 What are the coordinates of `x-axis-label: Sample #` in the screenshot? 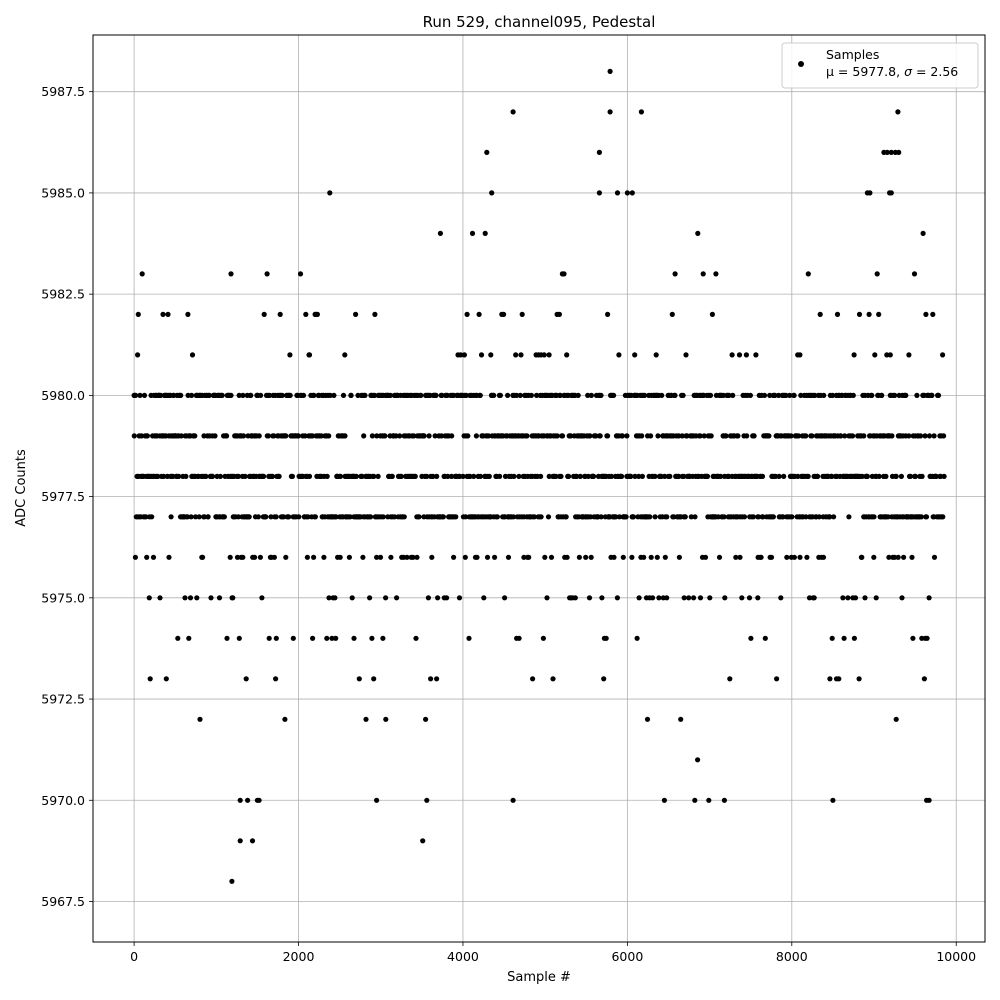 It's located at (539, 977).